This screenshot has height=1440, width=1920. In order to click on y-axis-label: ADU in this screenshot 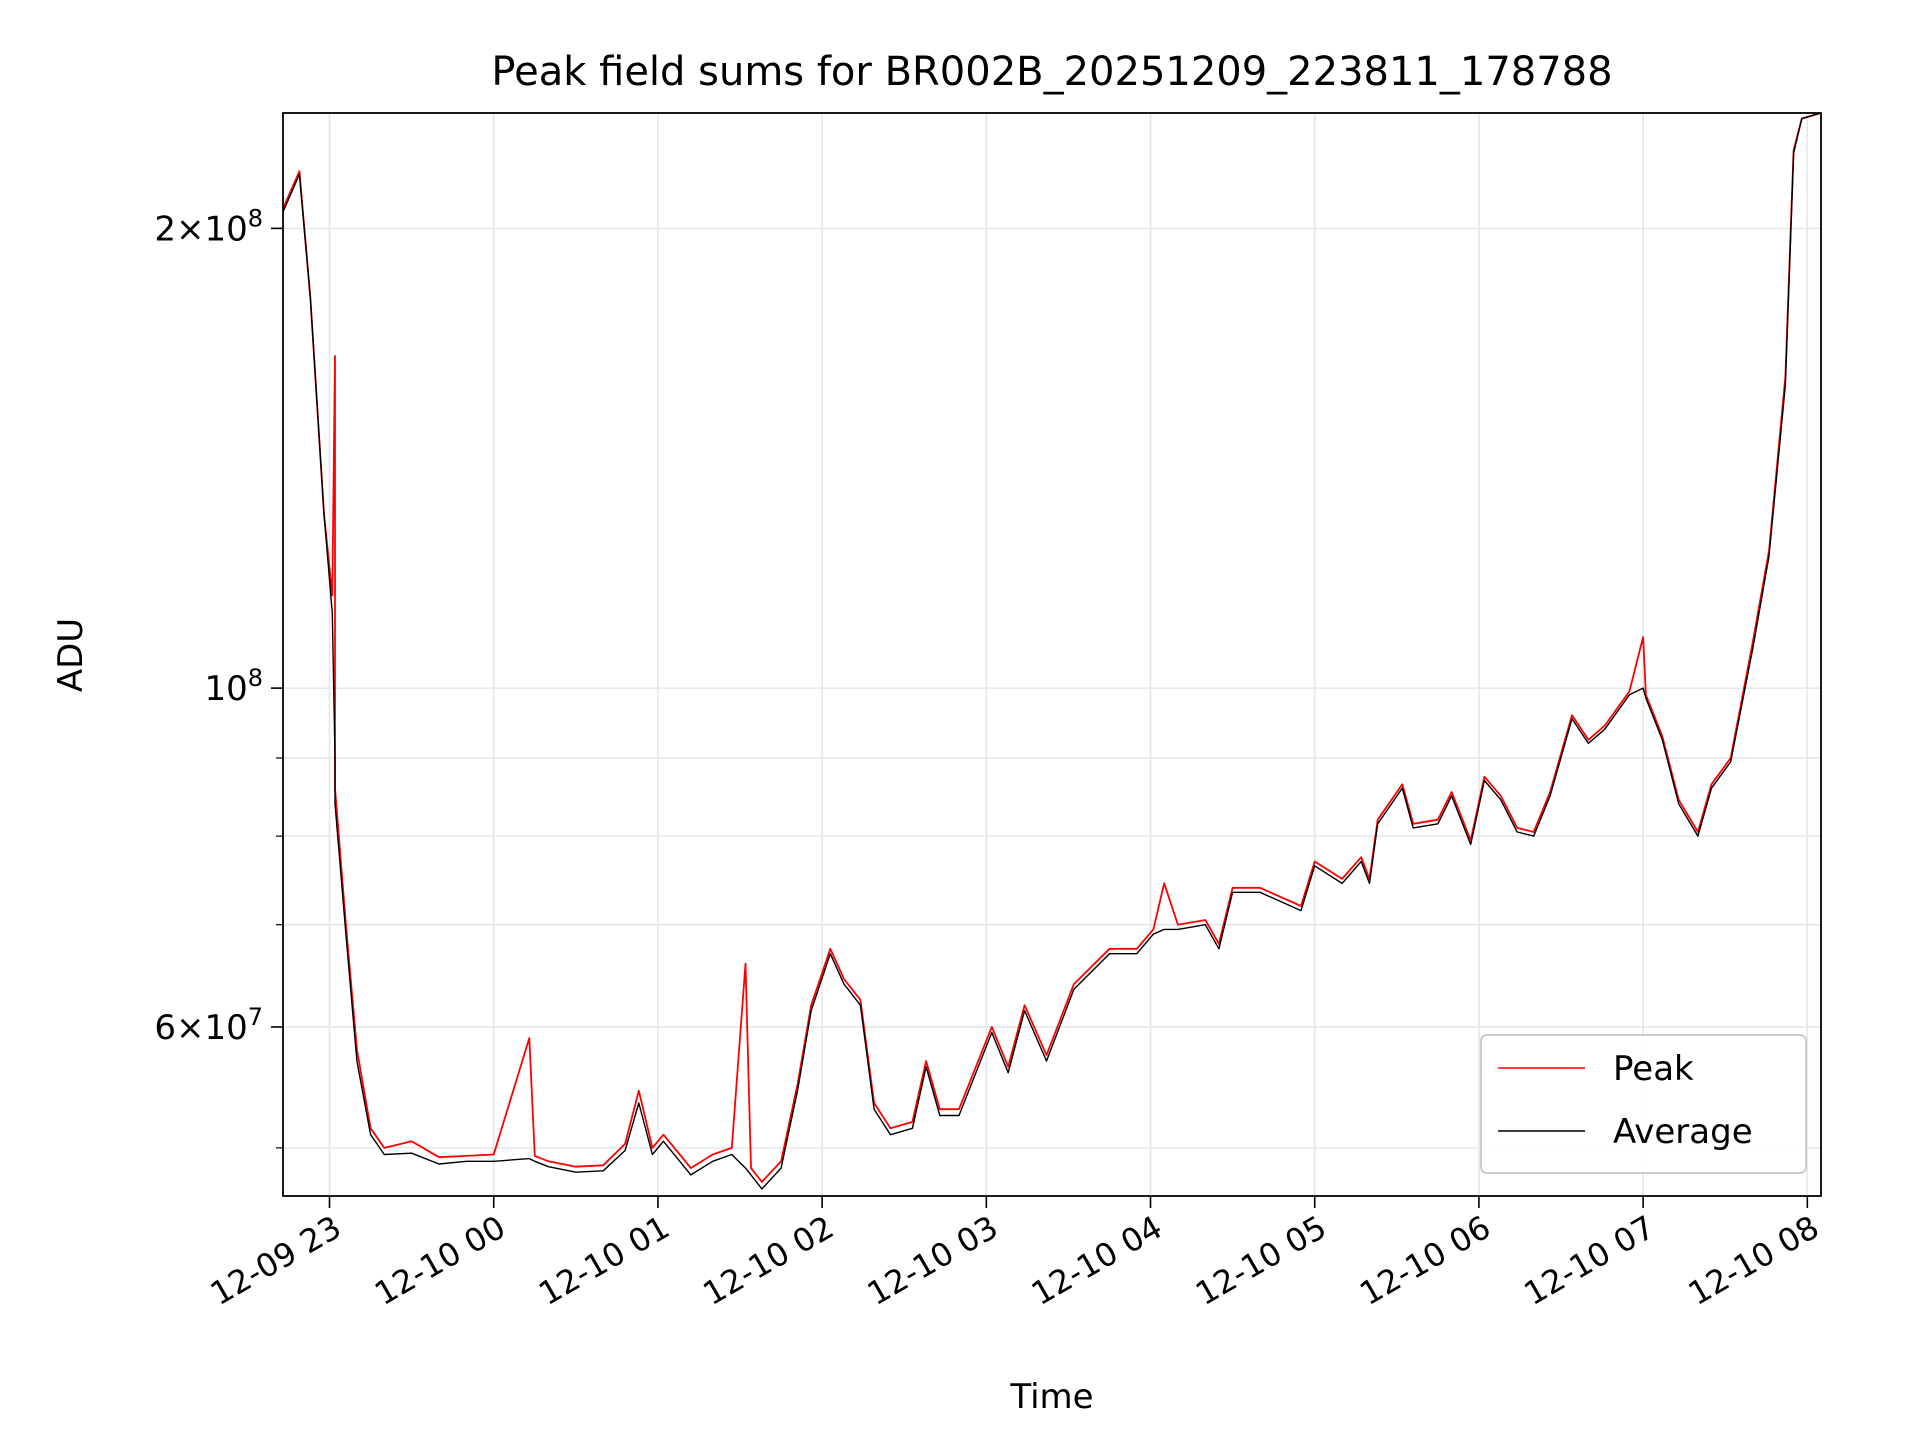, I will do `click(71, 655)`.